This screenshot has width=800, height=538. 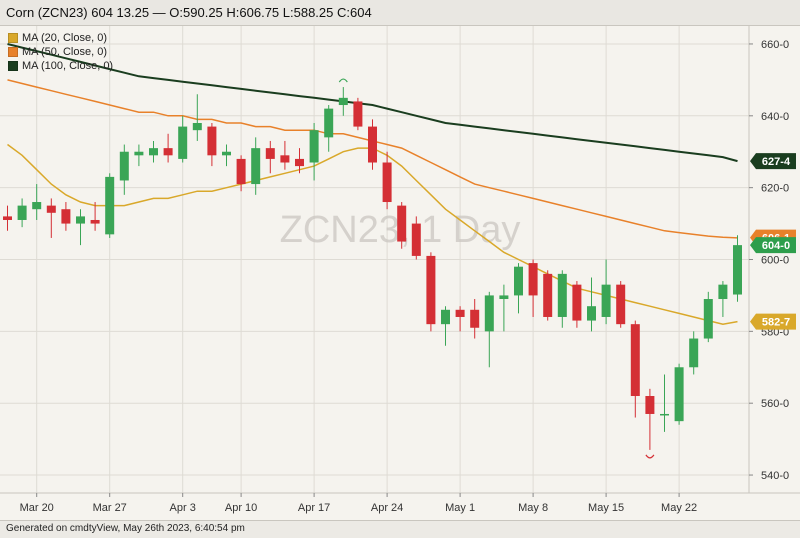 I want to click on x-tick-label: Mar 20, so click(x=37, y=508).